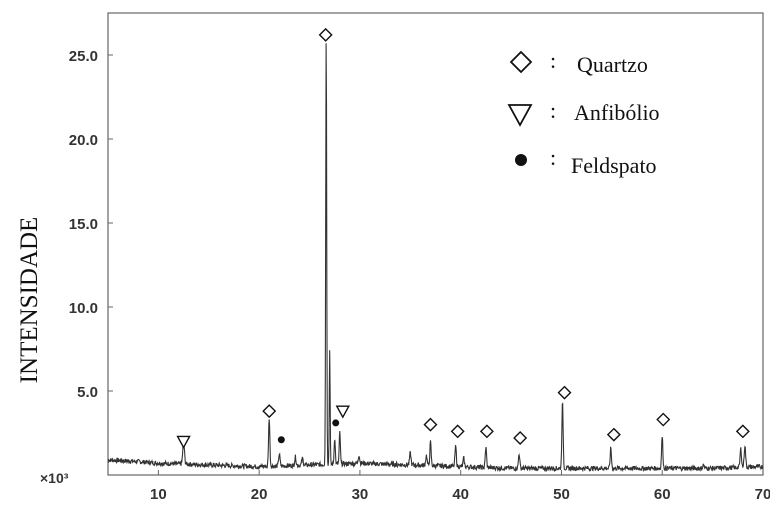 The width and height of the screenshot is (770, 510). What do you see at coordinates (54, 478) in the screenshot?
I see `y-multiplier-label: ×10³` at bounding box center [54, 478].